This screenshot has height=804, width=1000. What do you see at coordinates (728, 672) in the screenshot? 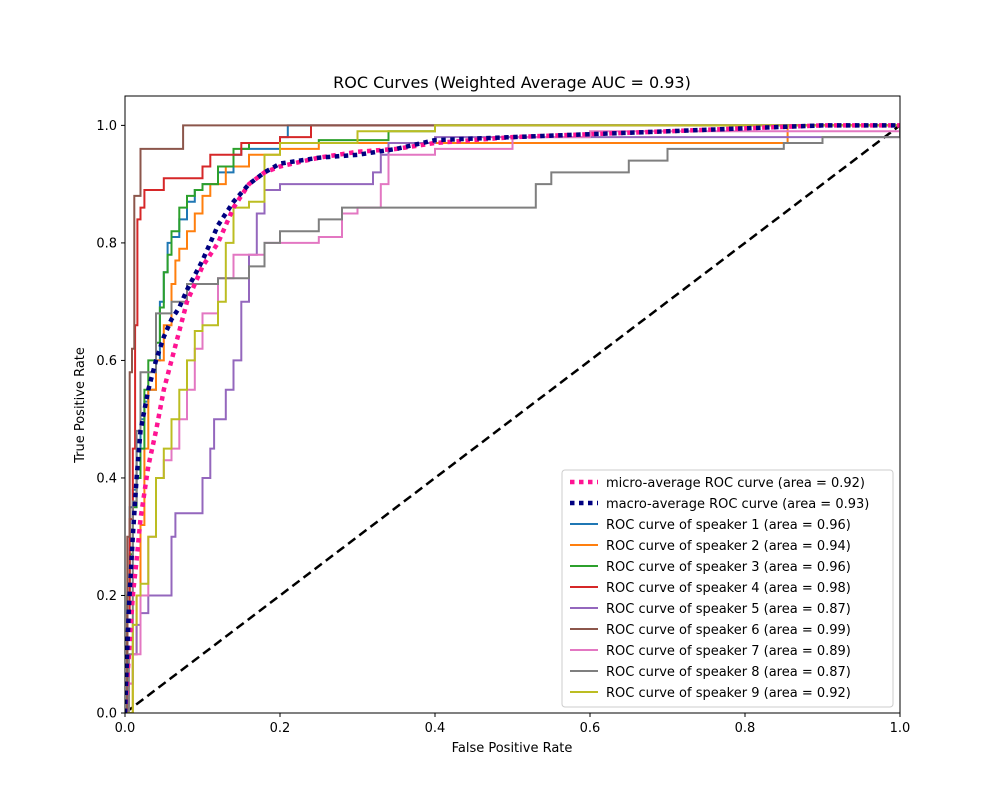
I see `legend-label-9: ROC curve of speaker 8 (area = 0.87)` at bounding box center [728, 672].